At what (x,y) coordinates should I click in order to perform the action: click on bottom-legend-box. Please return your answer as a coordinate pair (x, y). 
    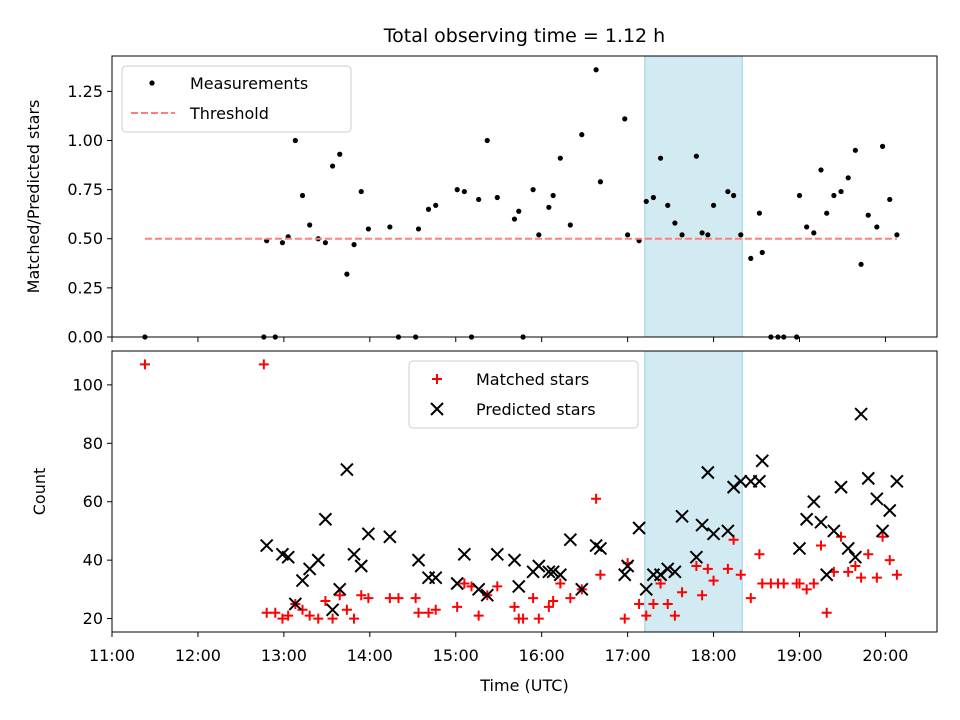
    Looking at the image, I should click on (523, 394).